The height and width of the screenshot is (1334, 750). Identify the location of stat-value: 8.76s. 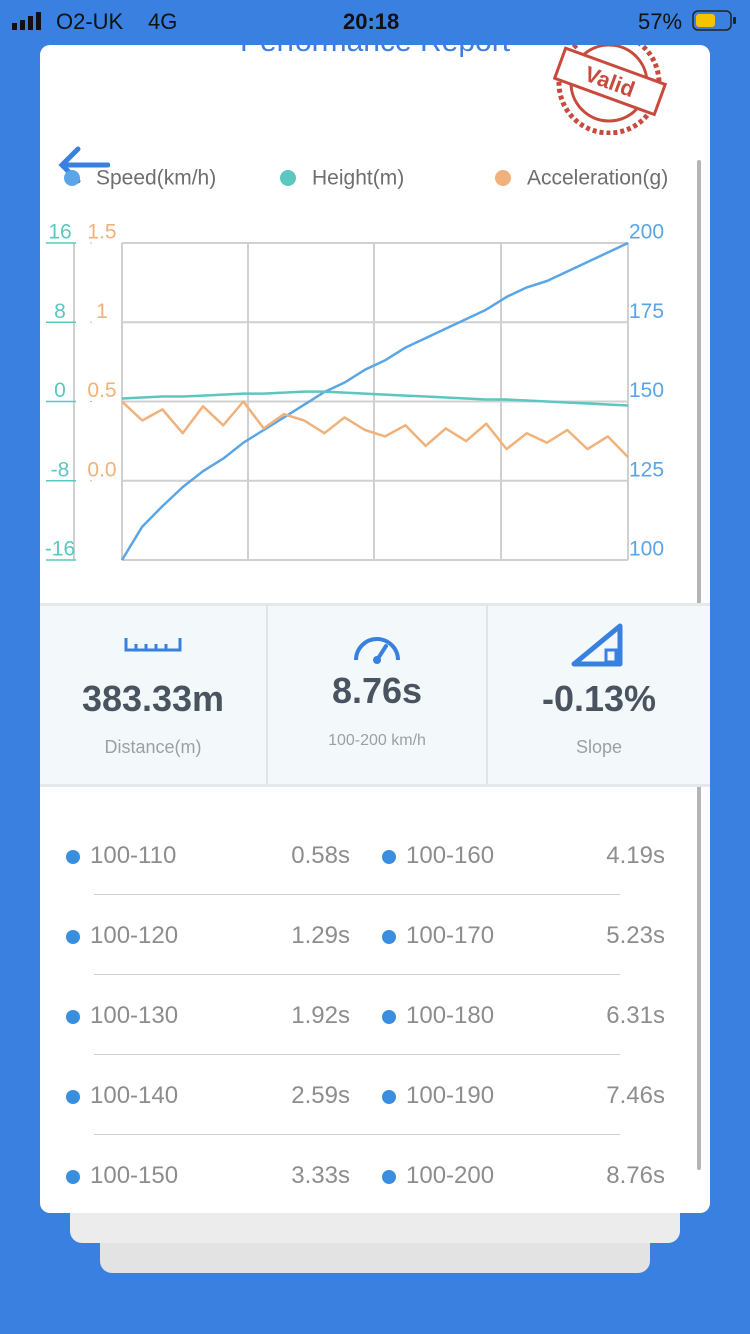
(377, 690).